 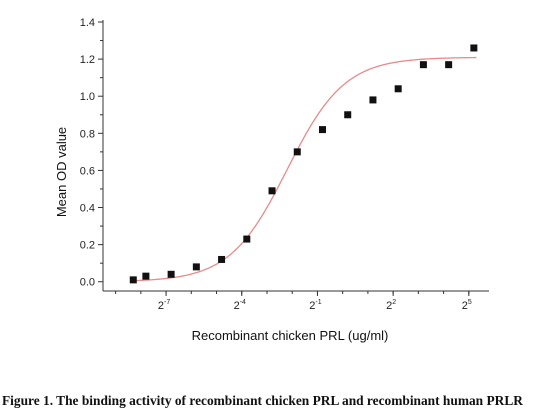 I want to click on x-tick-label: 2-4, so click(x=240, y=305).